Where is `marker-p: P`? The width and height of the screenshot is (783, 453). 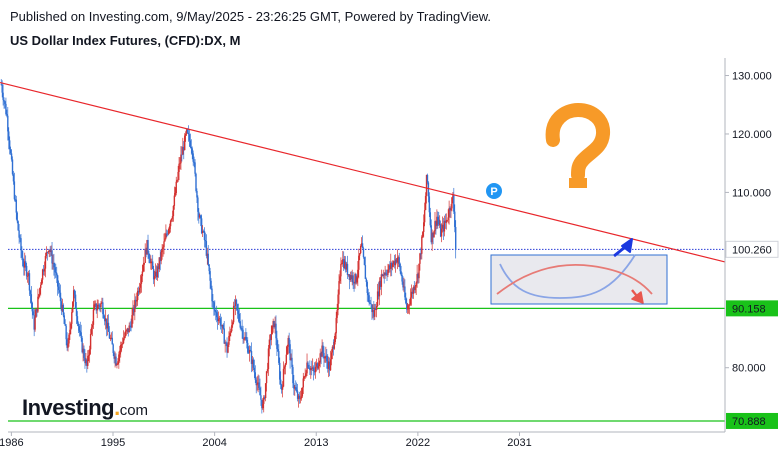
marker-p: P is located at coordinates (494, 191).